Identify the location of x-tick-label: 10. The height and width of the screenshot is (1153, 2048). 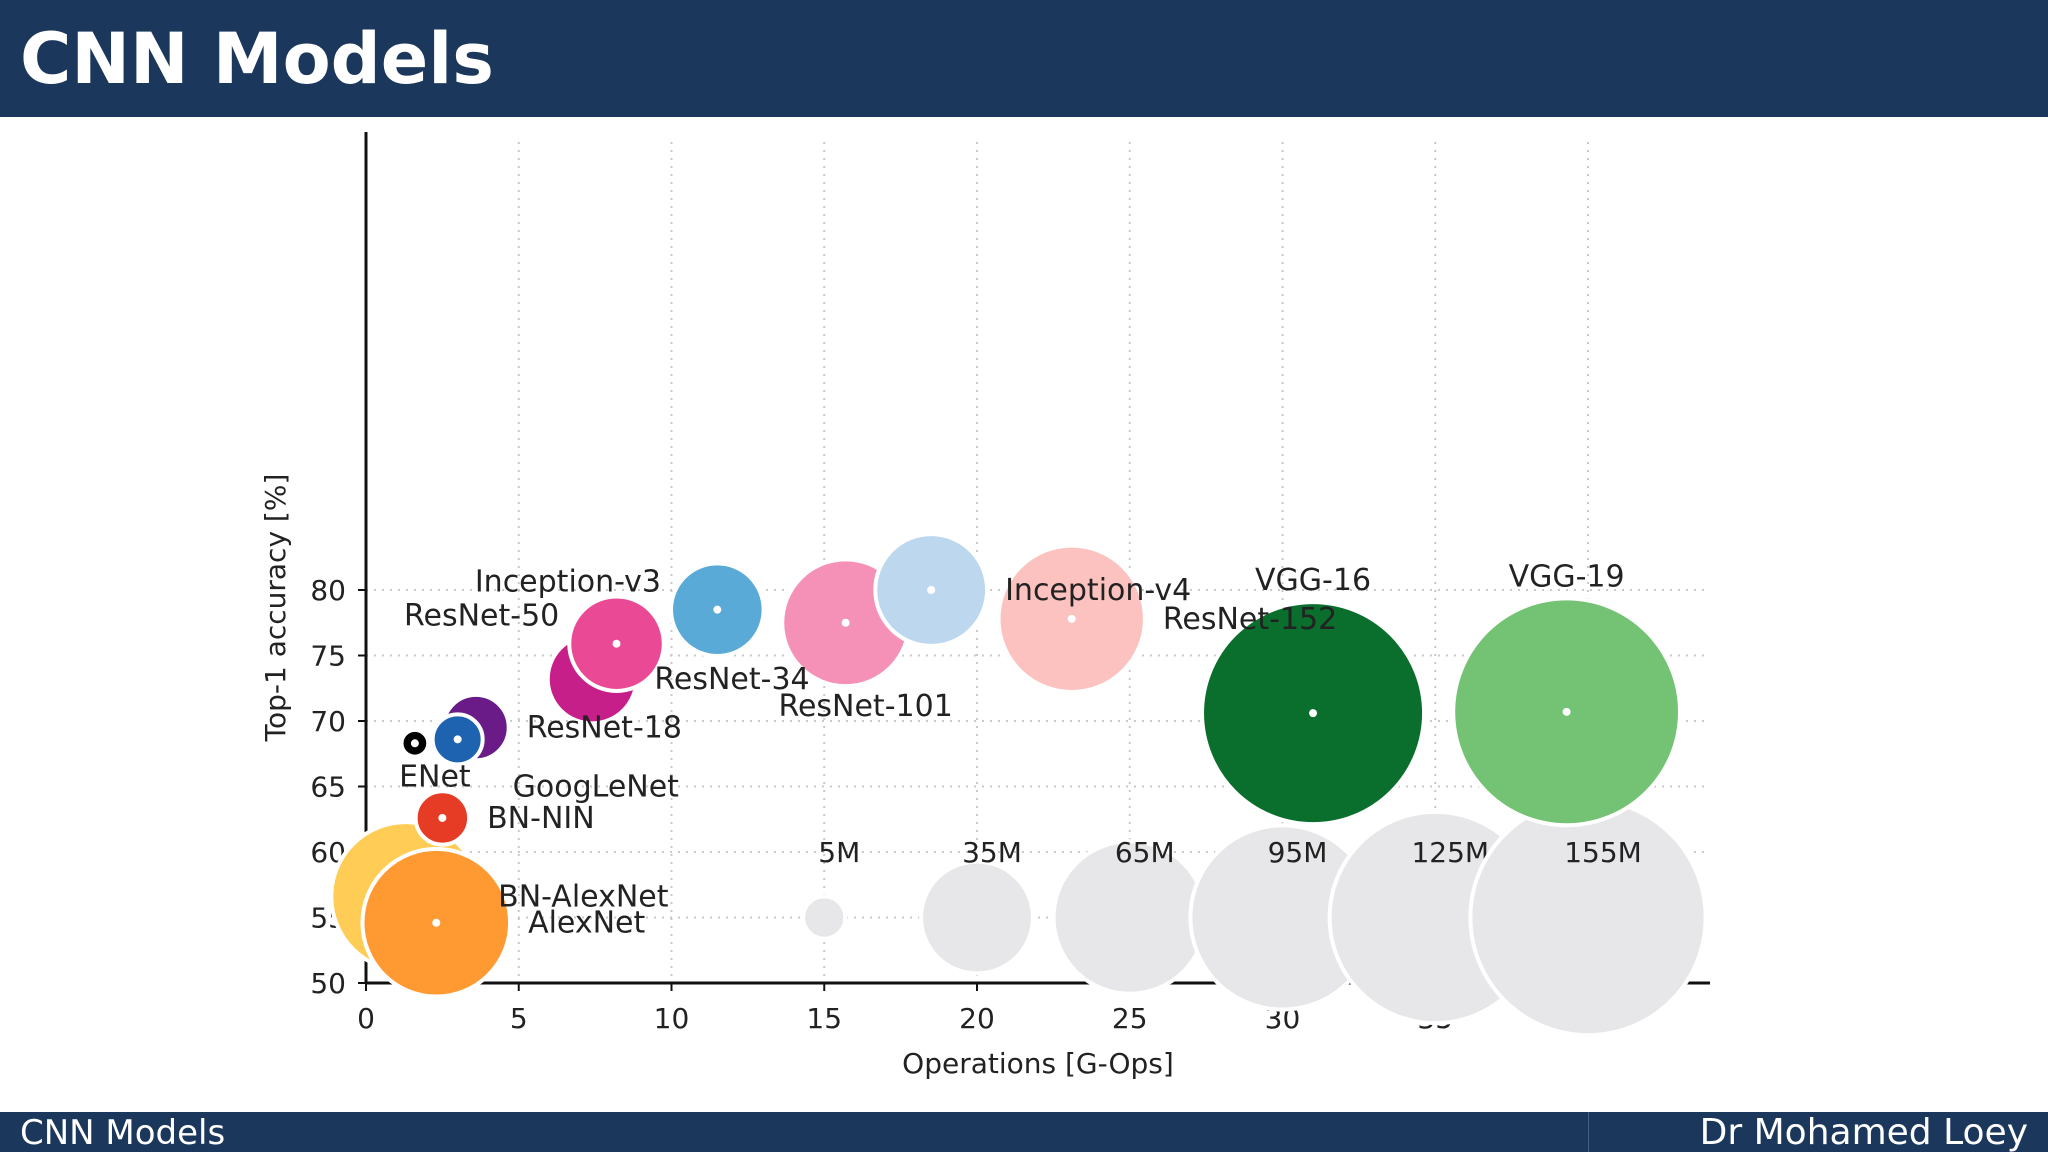
(672, 1018).